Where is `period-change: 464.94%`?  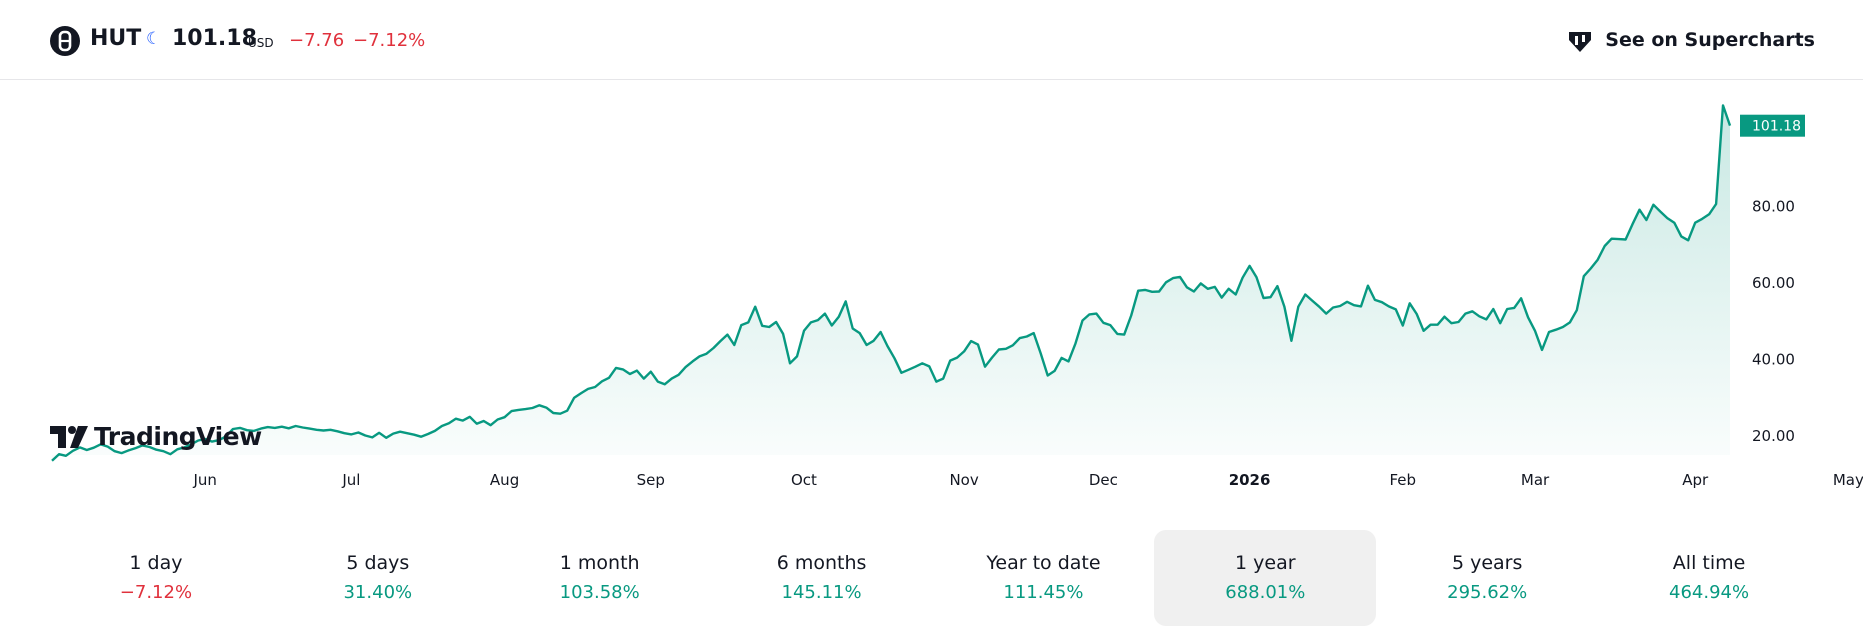 period-change: 464.94% is located at coordinates (1709, 592).